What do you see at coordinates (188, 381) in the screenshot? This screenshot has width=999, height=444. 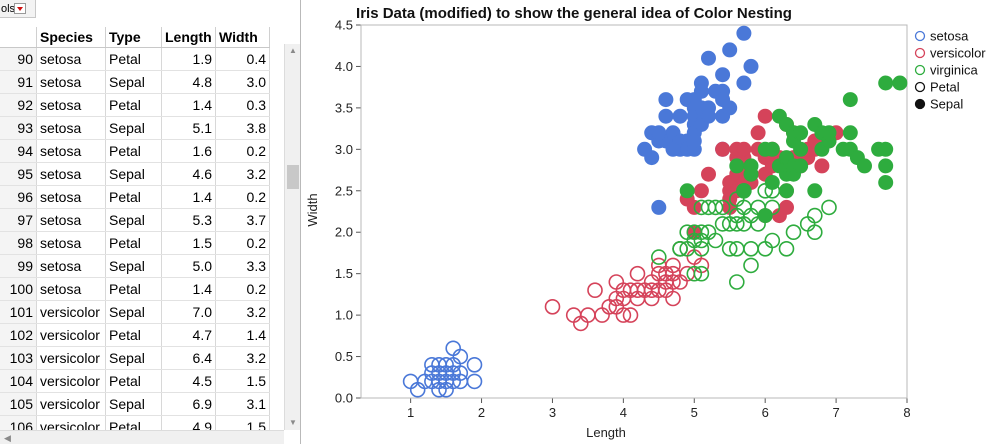 I see `length-cell: 4.5` at bounding box center [188, 381].